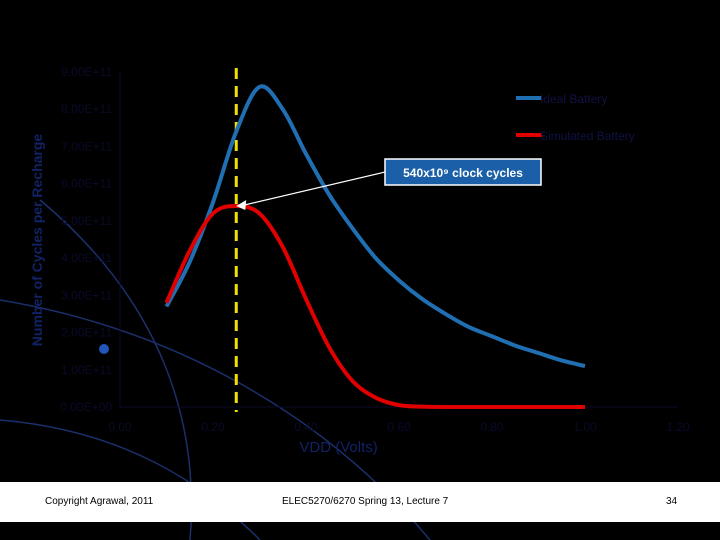 The image size is (720, 540). I want to click on x-tick-label: 1.20, so click(678, 427).